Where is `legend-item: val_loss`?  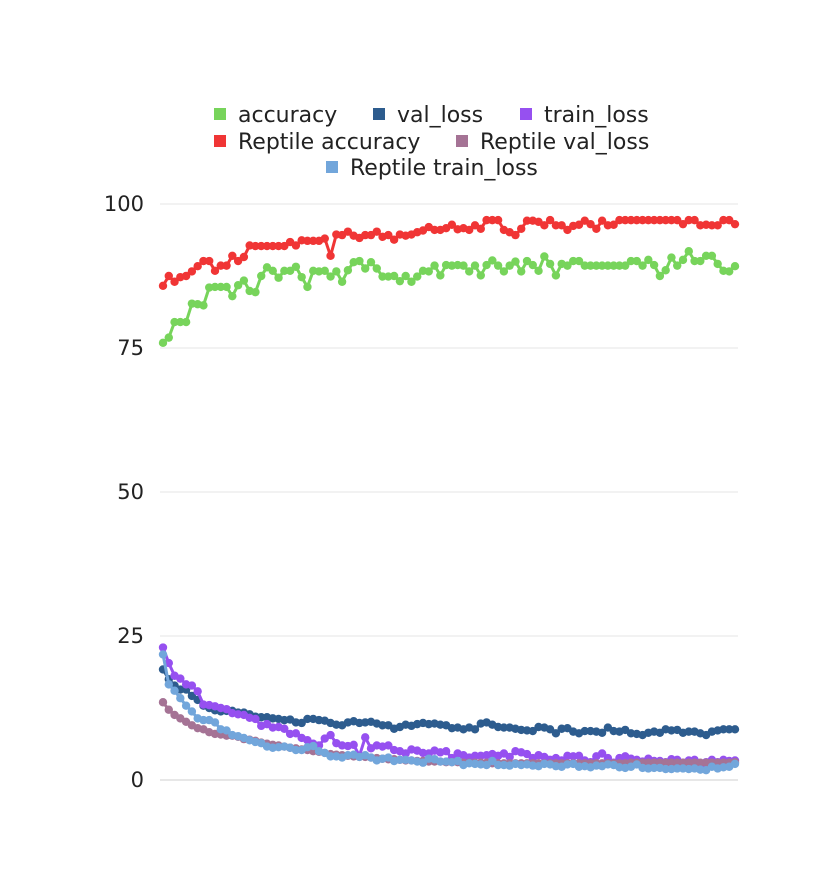
legend-item: val_loss is located at coordinates (428, 115).